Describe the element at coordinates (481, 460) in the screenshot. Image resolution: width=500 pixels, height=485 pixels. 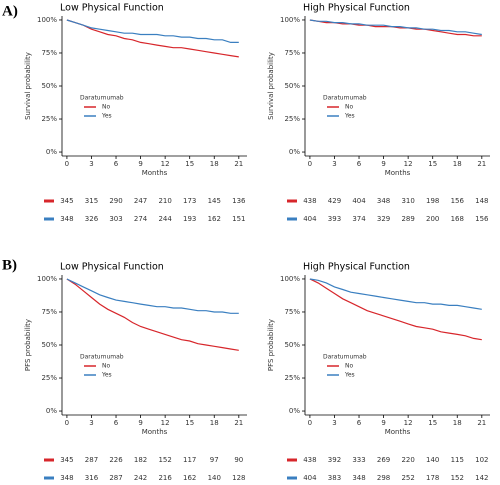
I see `at-risk-count: 102` at that location.